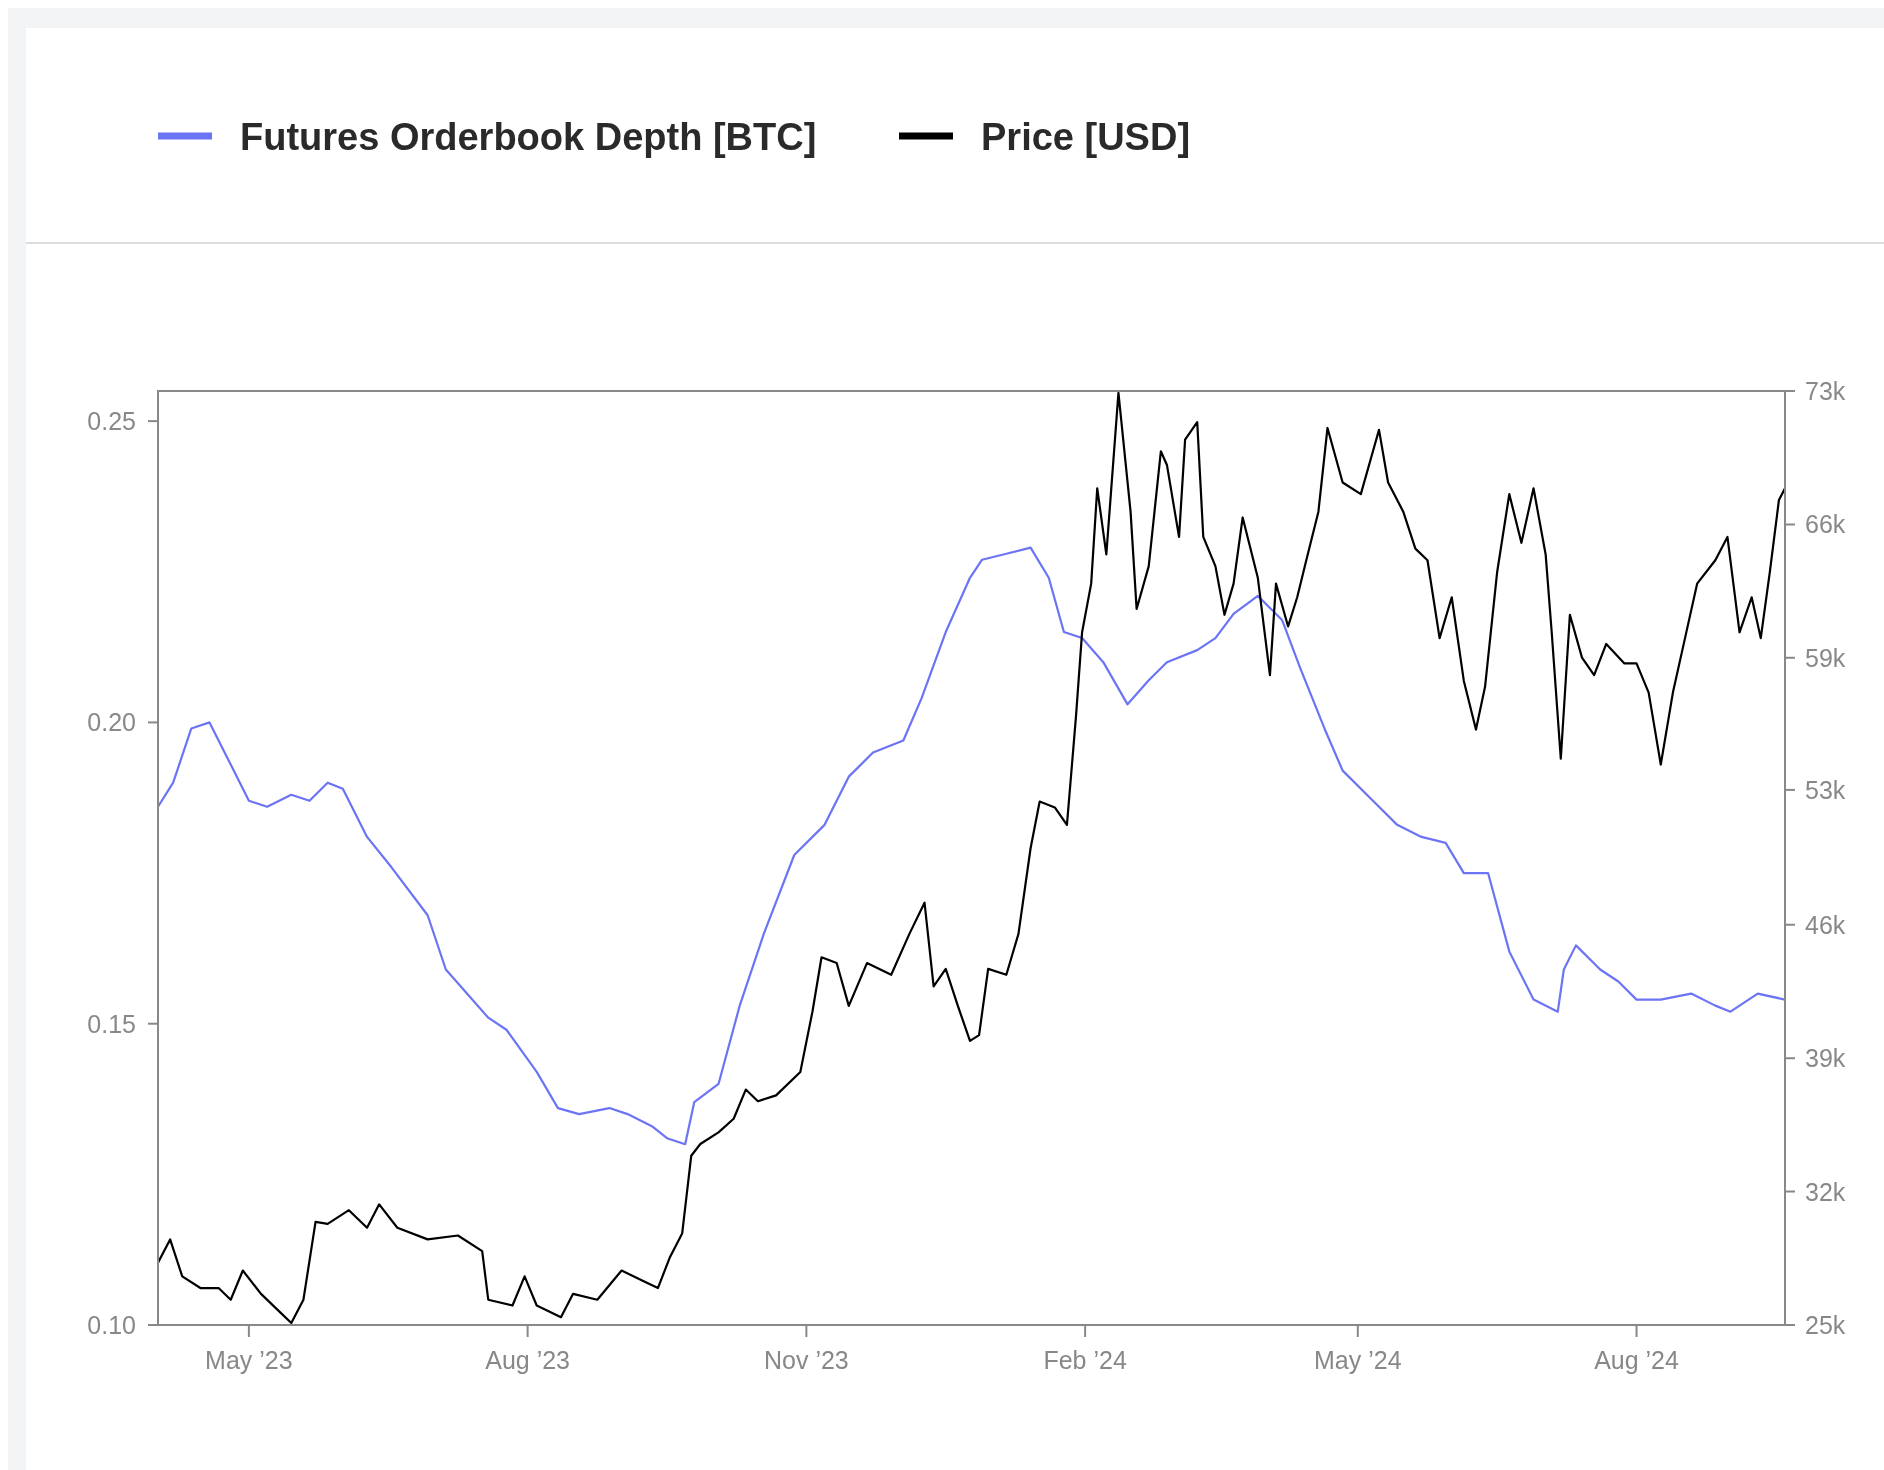 The width and height of the screenshot is (1884, 1470). Describe the element at coordinates (1825, 1191) in the screenshot. I see `y2-tick-label: 32k` at that location.